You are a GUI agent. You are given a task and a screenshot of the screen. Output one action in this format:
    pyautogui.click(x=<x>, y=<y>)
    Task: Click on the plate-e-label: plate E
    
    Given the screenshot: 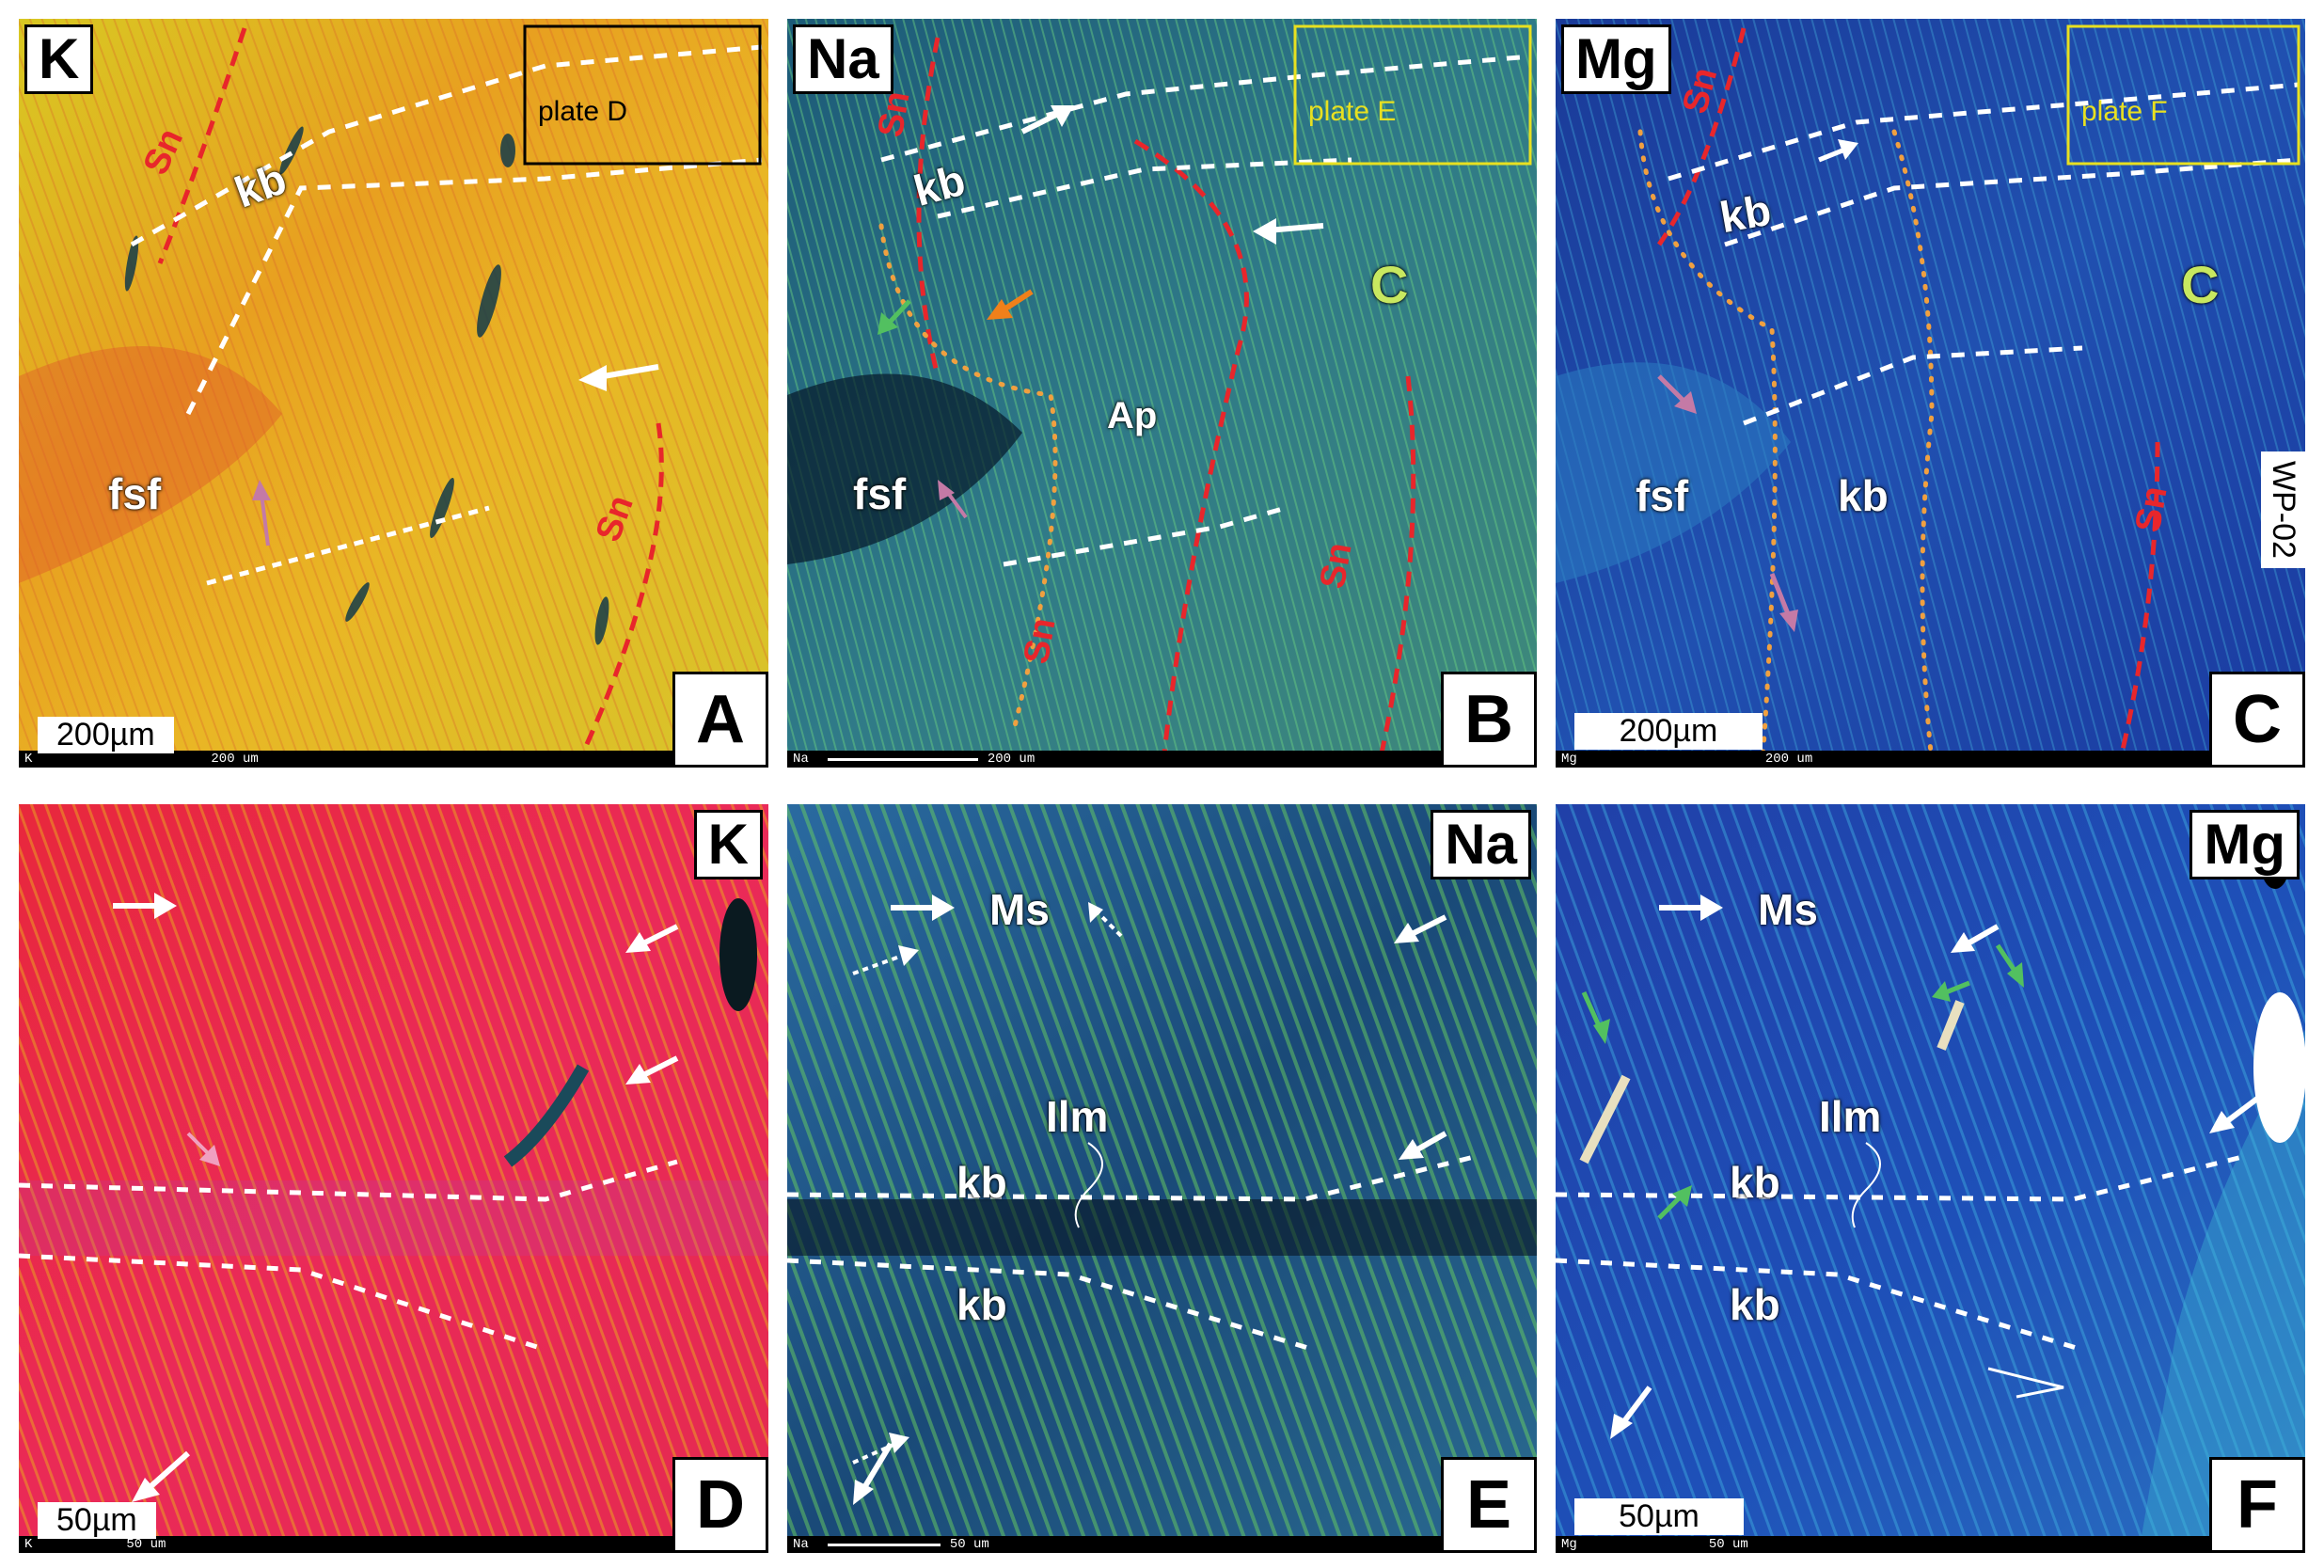 What is the action you would take?
    pyautogui.click(x=1352, y=111)
    